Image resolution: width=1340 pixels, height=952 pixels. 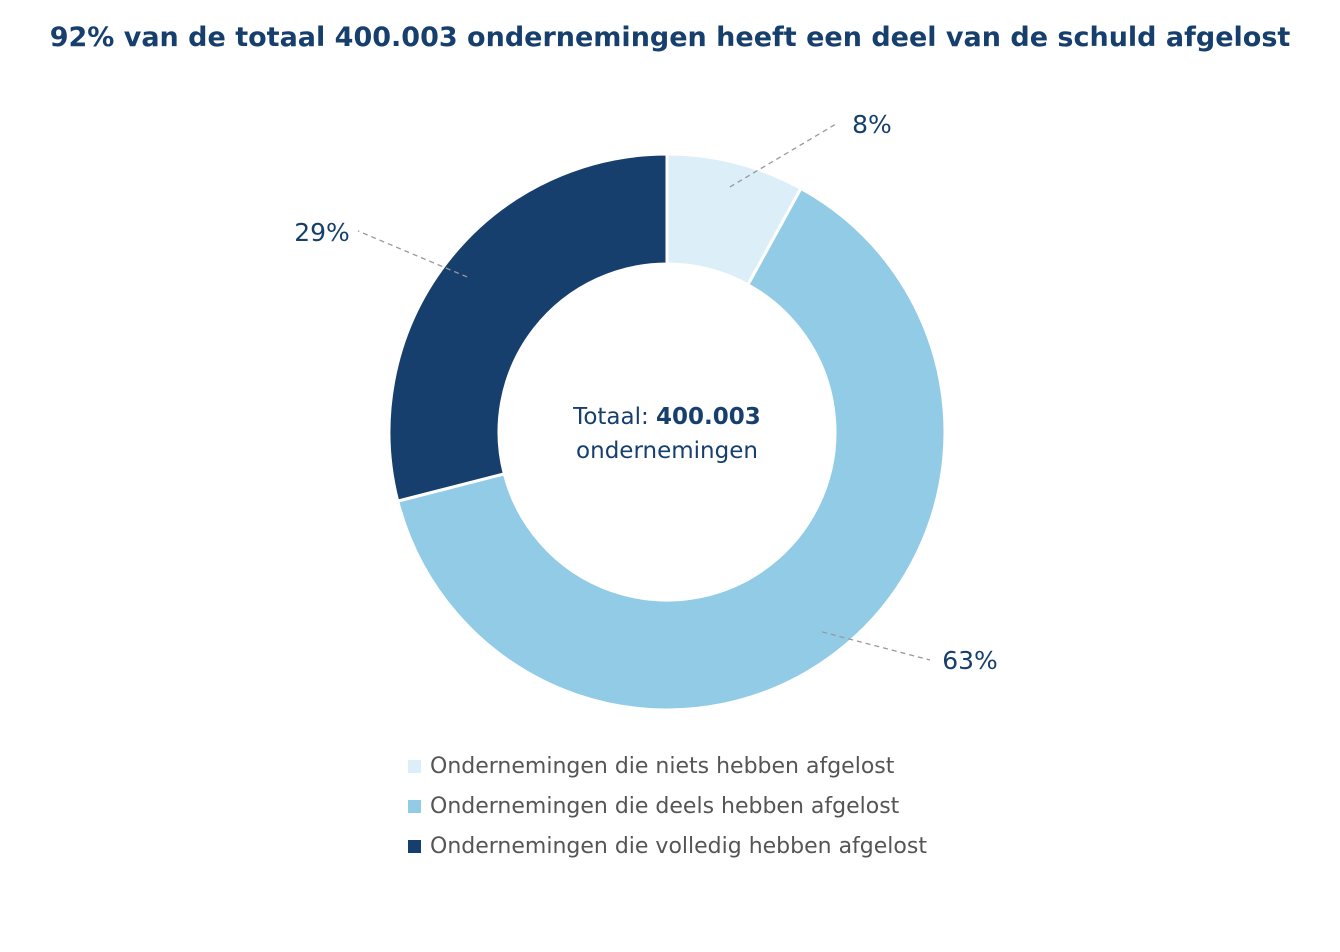 I want to click on slice-value-label-0: 8%, so click(x=872, y=124).